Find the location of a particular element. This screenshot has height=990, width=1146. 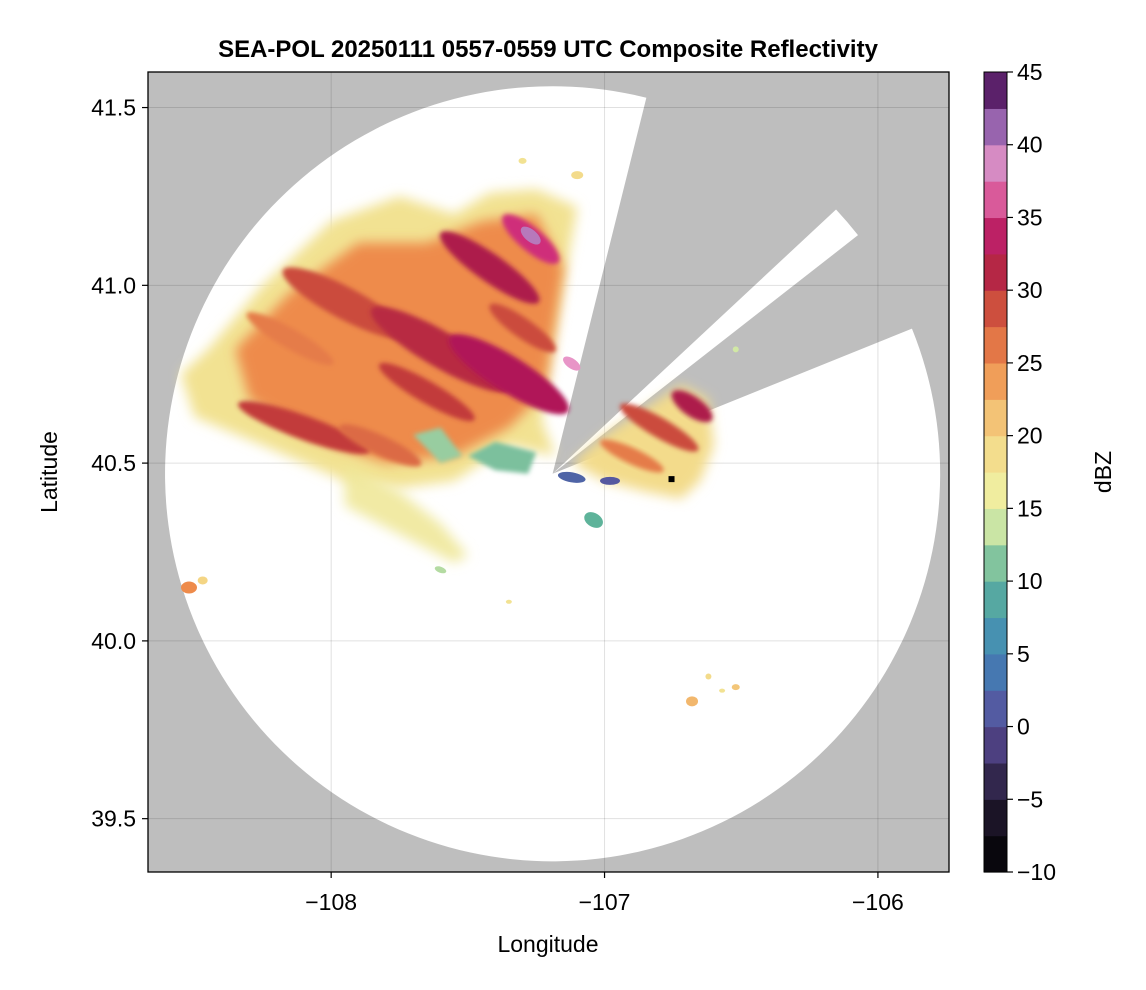

y-tick-label: 40.5 is located at coordinates (113, 463).